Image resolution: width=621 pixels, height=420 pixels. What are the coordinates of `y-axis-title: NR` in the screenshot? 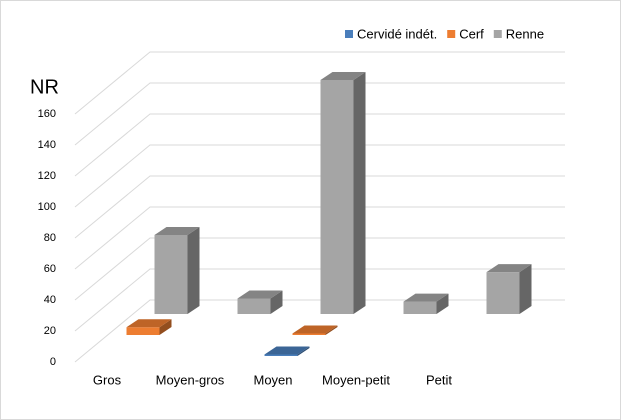 It's located at (44, 87).